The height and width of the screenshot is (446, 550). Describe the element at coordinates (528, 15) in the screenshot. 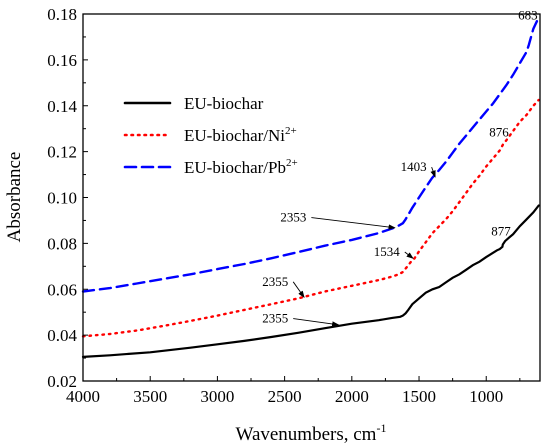

I see `annotation-label-1: 683` at that location.